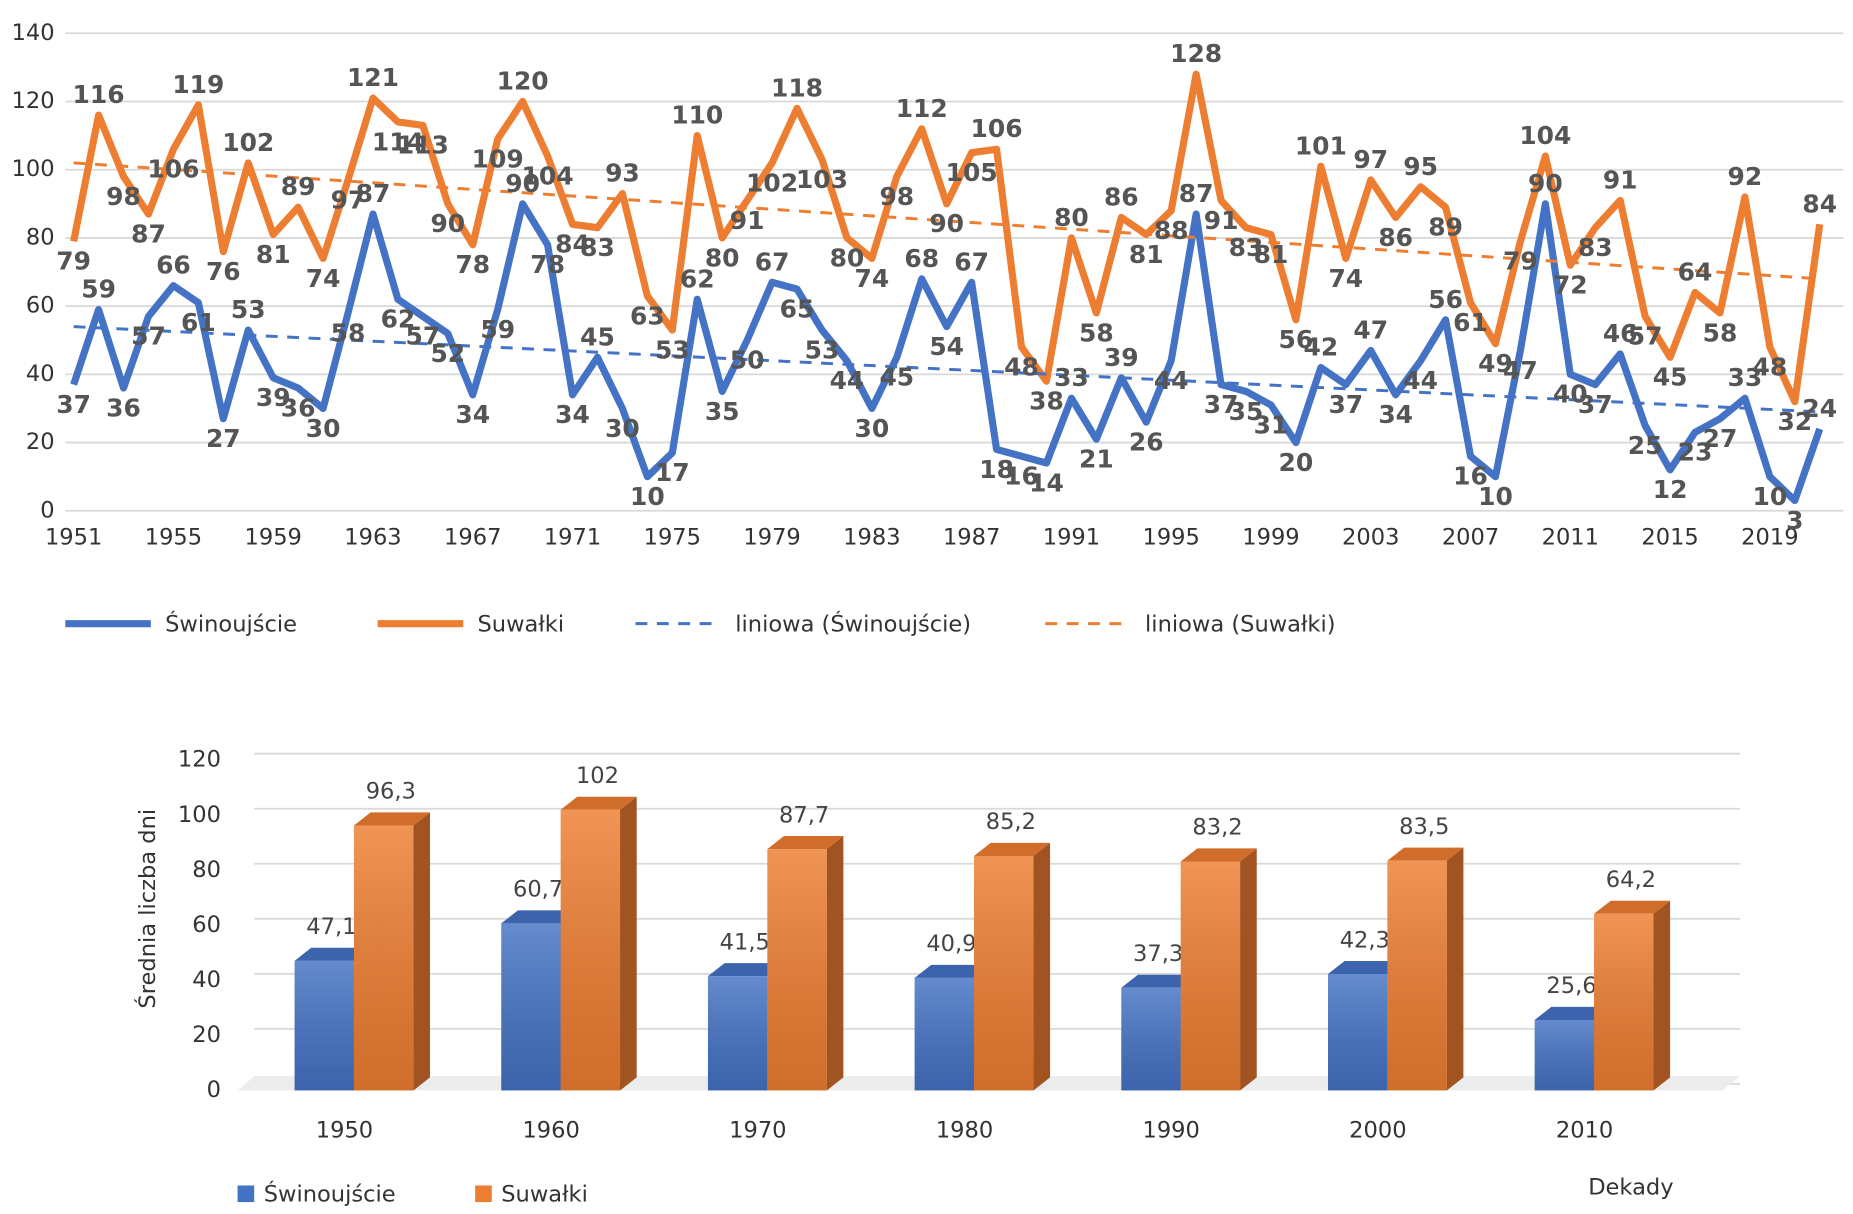 The width and height of the screenshot is (1853, 1214). I want to click on data-label: 33, so click(1071, 377).